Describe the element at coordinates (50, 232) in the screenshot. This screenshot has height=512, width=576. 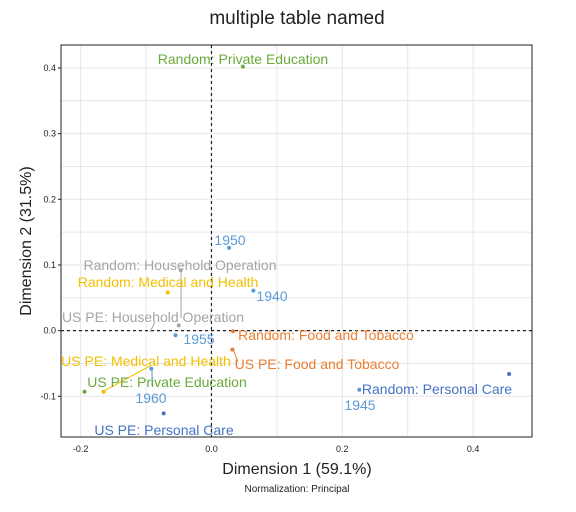
I see `y-axis-ticks: -0.1 0.0 0.1 0.2 0.3 0.4` at that location.